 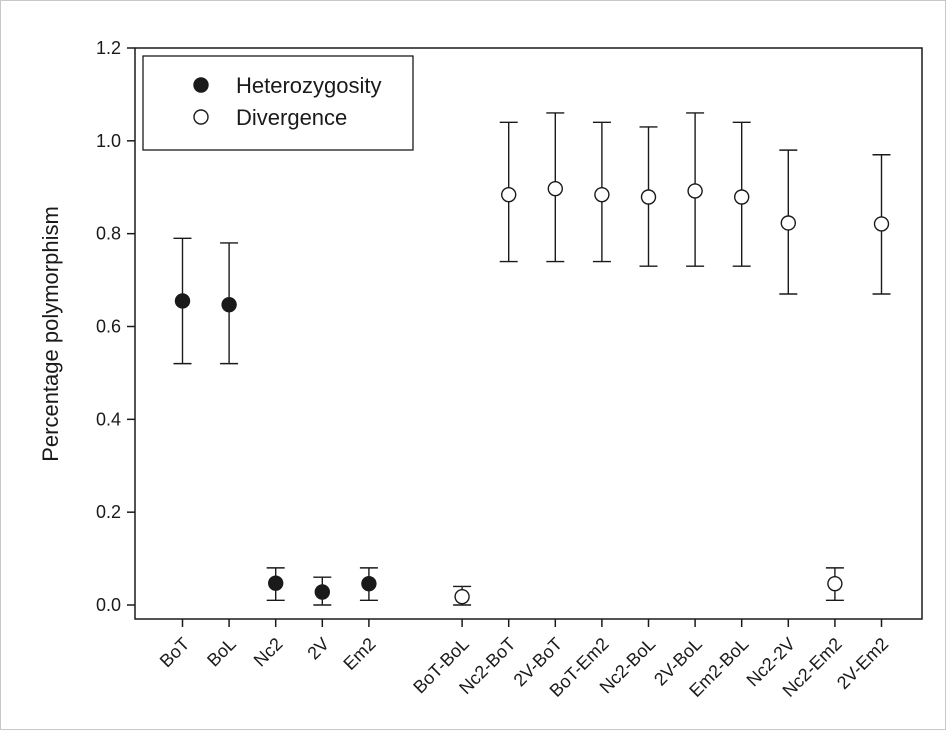 What do you see at coordinates (108, 605) in the screenshot?
I see `y-tick-label: 0.0` at bounding box center [108, 605].